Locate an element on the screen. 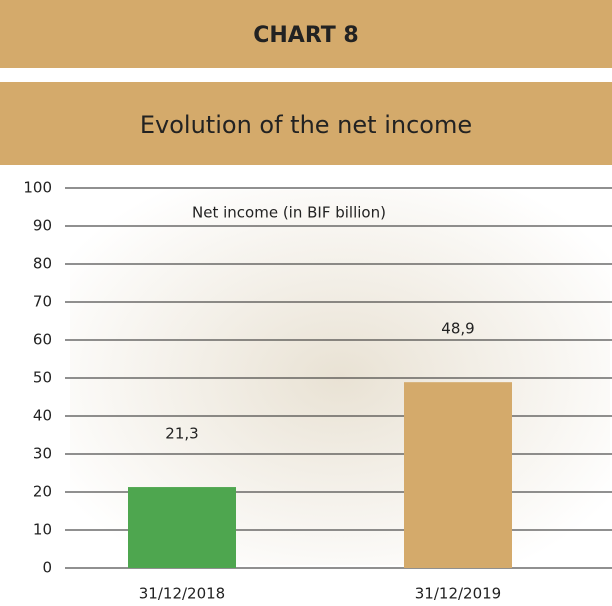 The height and width of the screenshot is (606, 612). title-band is located at coordinates (306, 34).